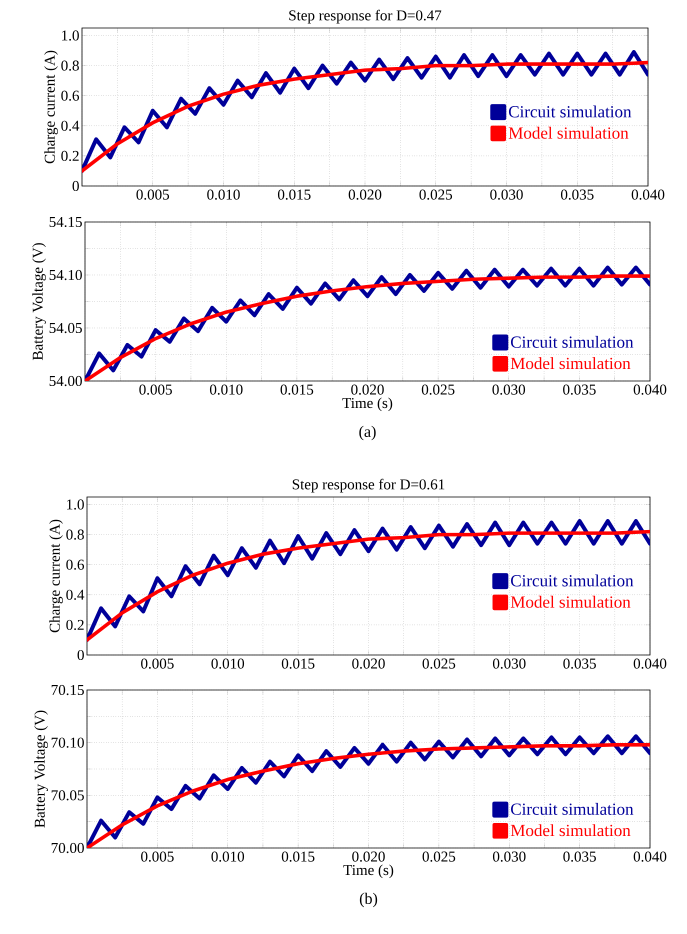  I want to click on y-tick-label: 54.00, so click(66, 381).